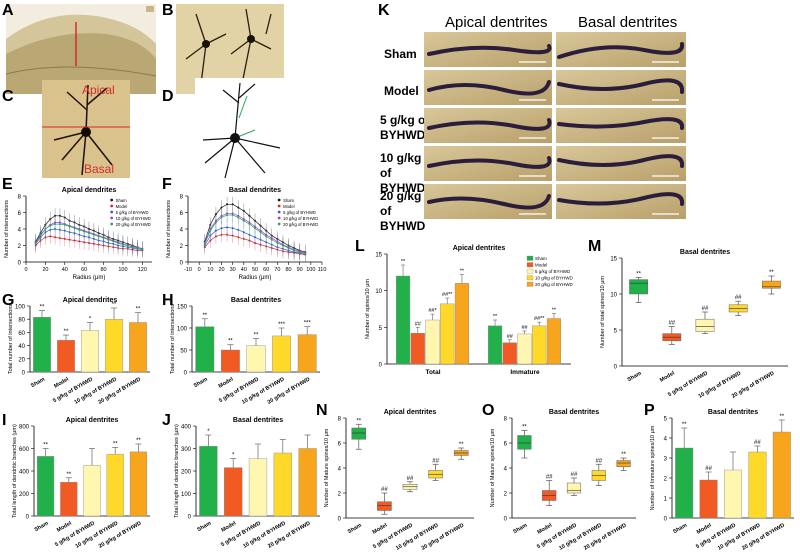 The width and height of the screenshot is (800, 560). I want to click on y-tick-label: 5, so click(616, 332).